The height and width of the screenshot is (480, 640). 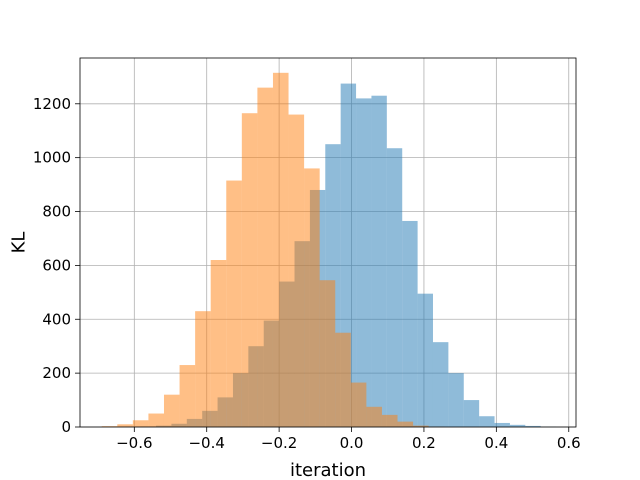 What do you see at coordinates (424, 443) in the screenshot?
I see `x-tick-label: 0.2` at bounding box center [424, 443].